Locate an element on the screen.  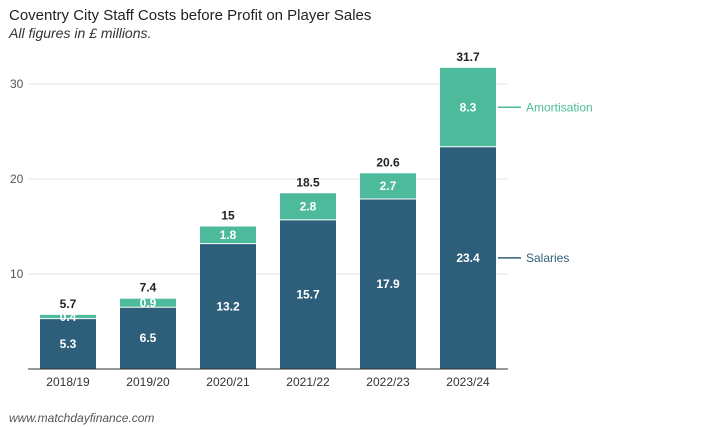
amortisation-value-label: 8.3 is located at coordinates (468, 107).